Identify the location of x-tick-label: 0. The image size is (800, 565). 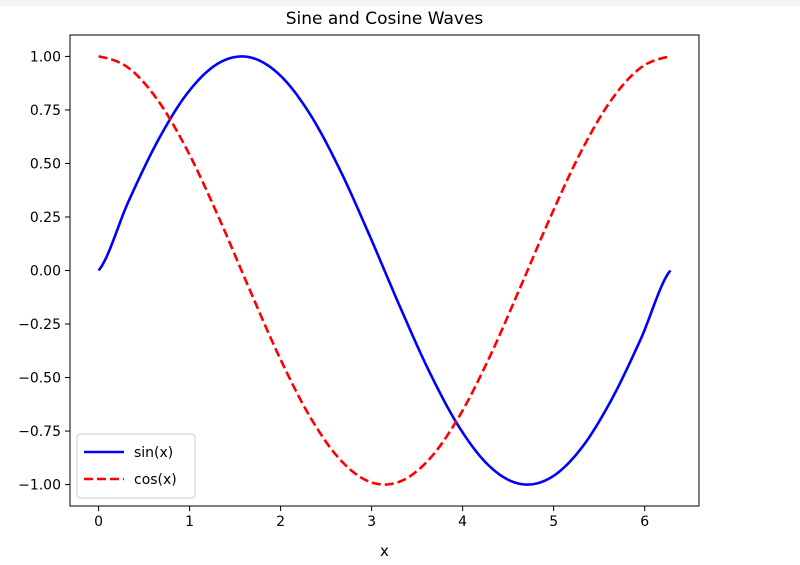
(98, 522).